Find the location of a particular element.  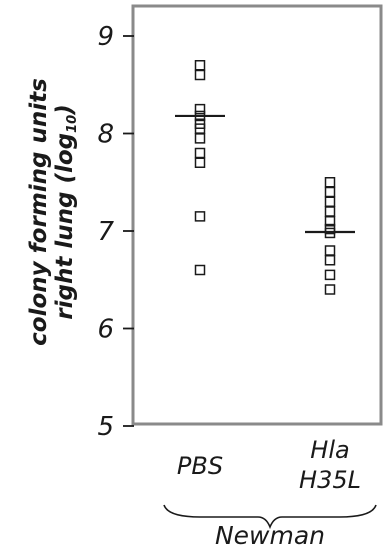

category-label: PBS is located at coordinates (200, 466).